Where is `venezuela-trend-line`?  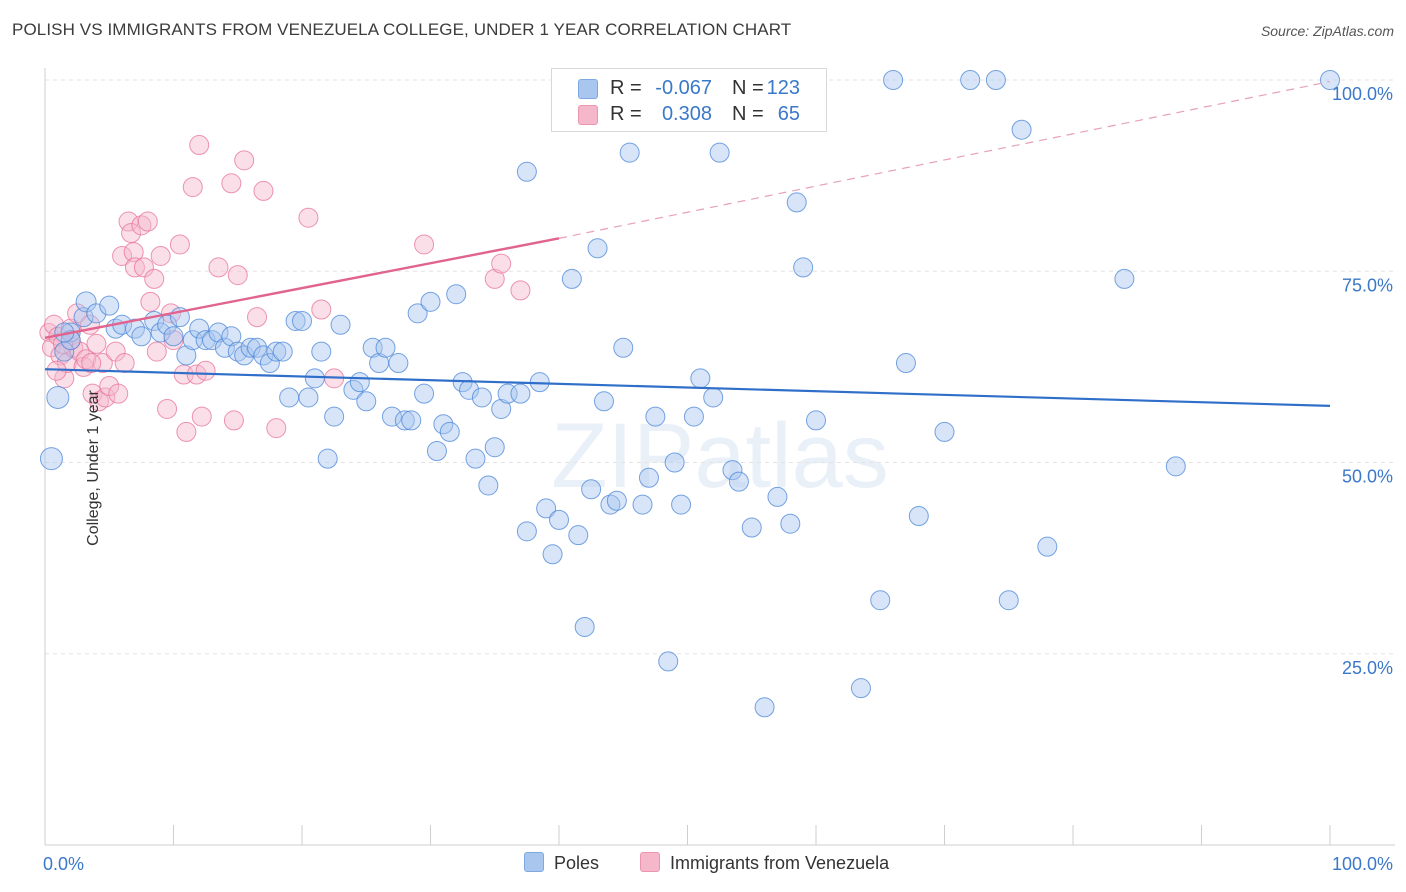
venezuela-trend-line is located at coordinates (302, 288).